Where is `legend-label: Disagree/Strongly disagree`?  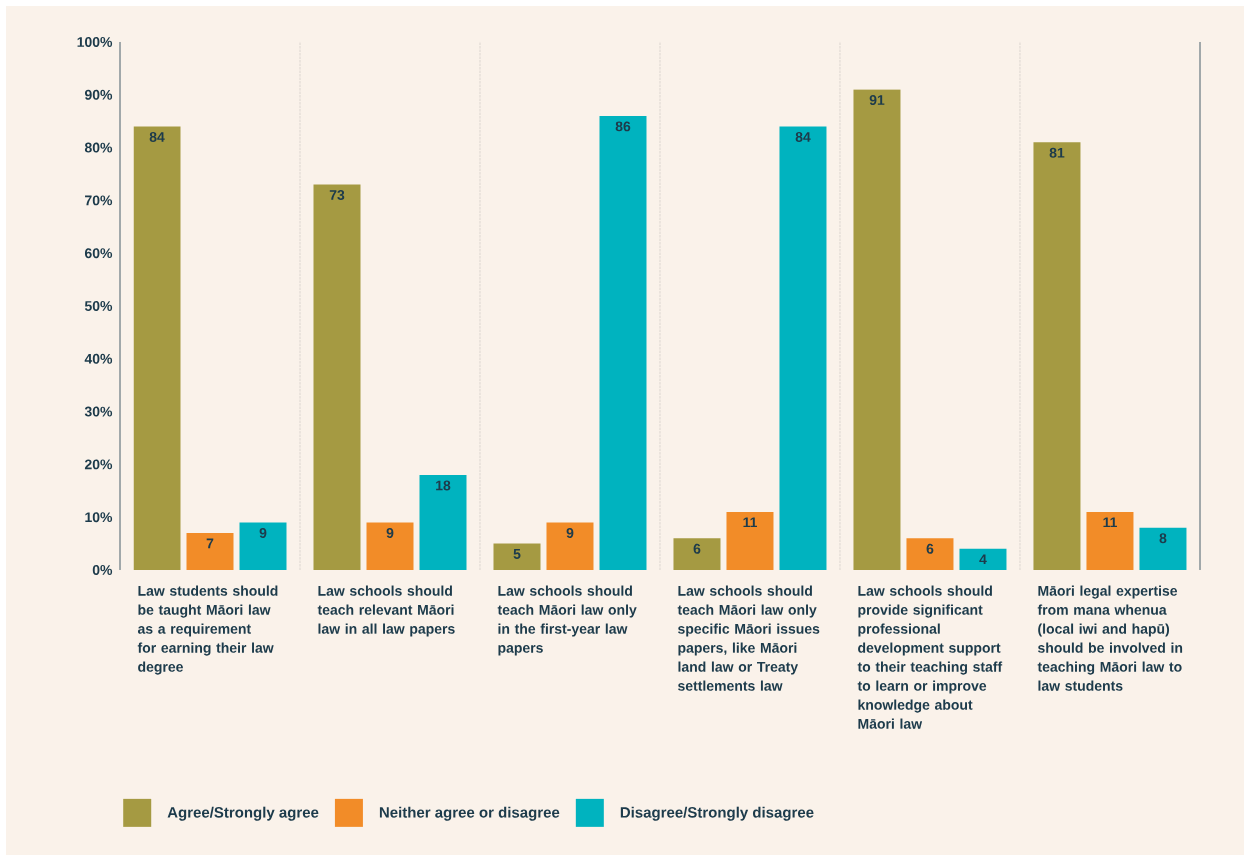 legend-label: Disagree/Strongly disagree is located at coordinates (717, 813).